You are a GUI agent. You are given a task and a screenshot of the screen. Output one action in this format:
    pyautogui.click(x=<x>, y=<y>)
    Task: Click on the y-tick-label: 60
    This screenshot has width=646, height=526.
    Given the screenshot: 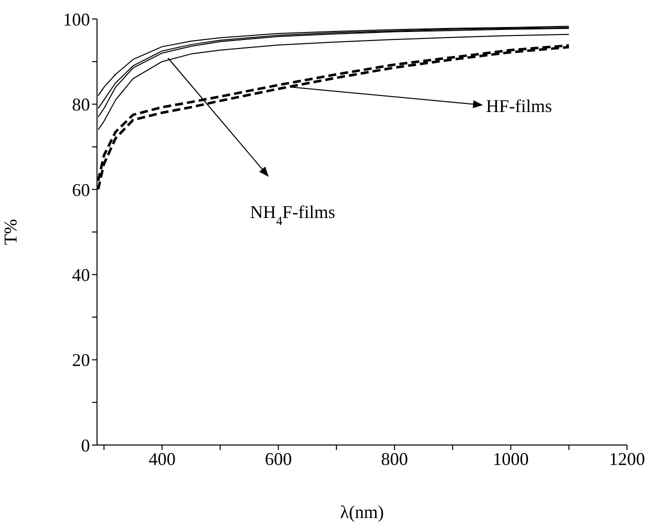 What is the action you would take?
    pyautogui.click(x=81, y=190)
    